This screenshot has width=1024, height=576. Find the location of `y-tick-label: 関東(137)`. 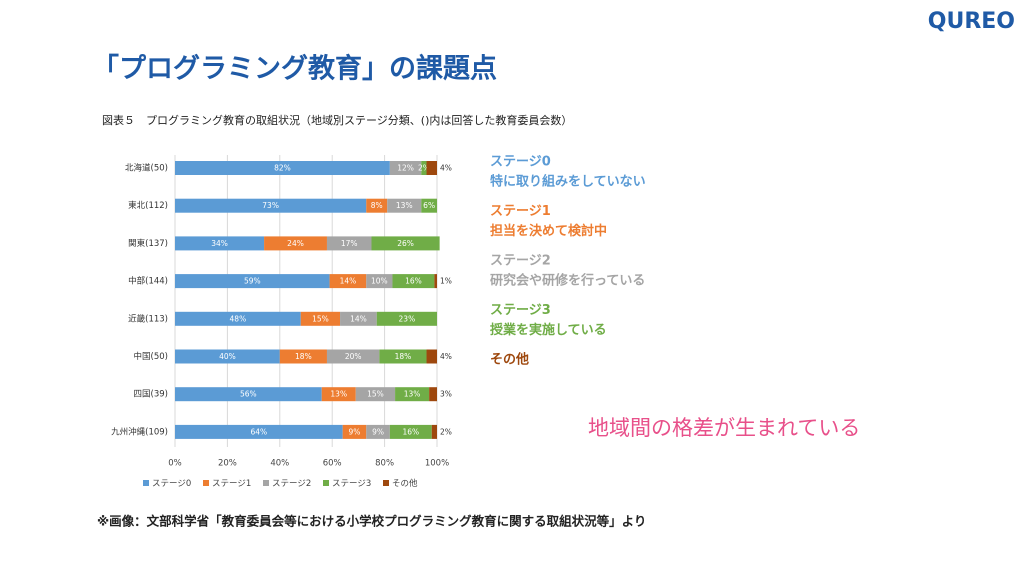

y-tick-label: 関東(137) is located at coordinates (148, 243).